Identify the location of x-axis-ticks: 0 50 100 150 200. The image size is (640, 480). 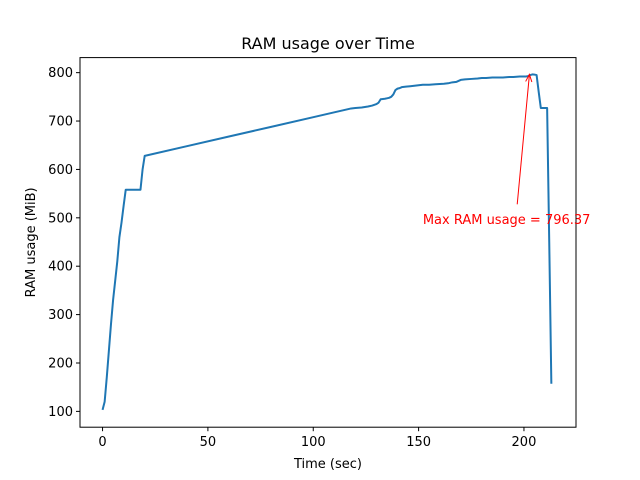
(317, 438).